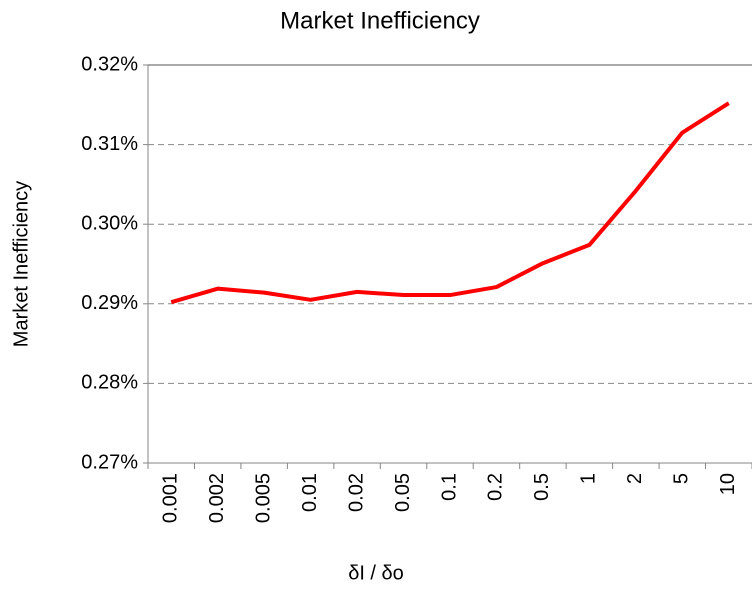  Describe the element at coordinates (635, 478) in the screenshot. I see `x-tick-label: 2` at that location.